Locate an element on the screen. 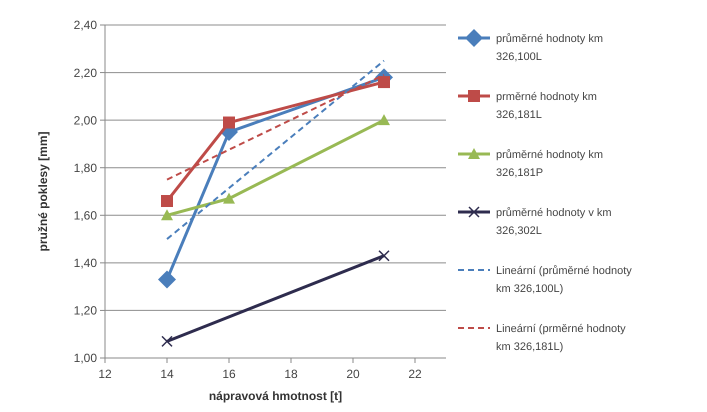 This screenshot has height=412, width=707. x-tick-label: 14 is located at coordinates (167, 374).